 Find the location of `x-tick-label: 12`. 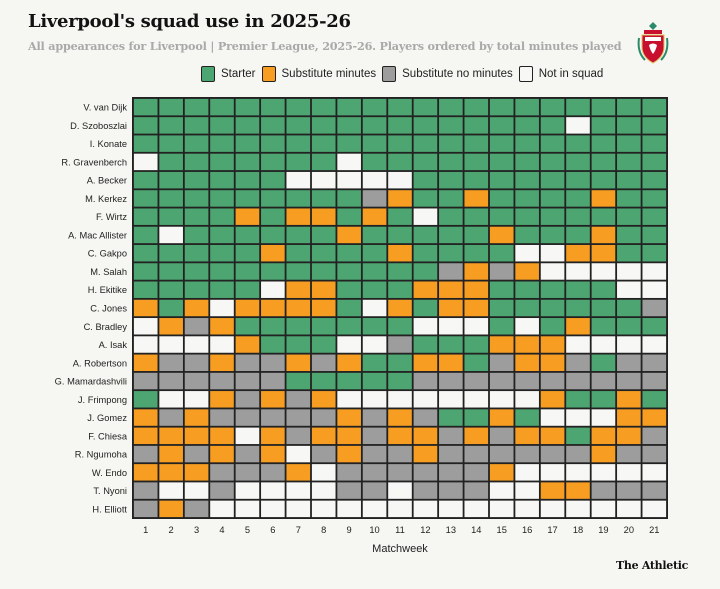

x-tick-label: 12 is located at coordinates (425, 530).